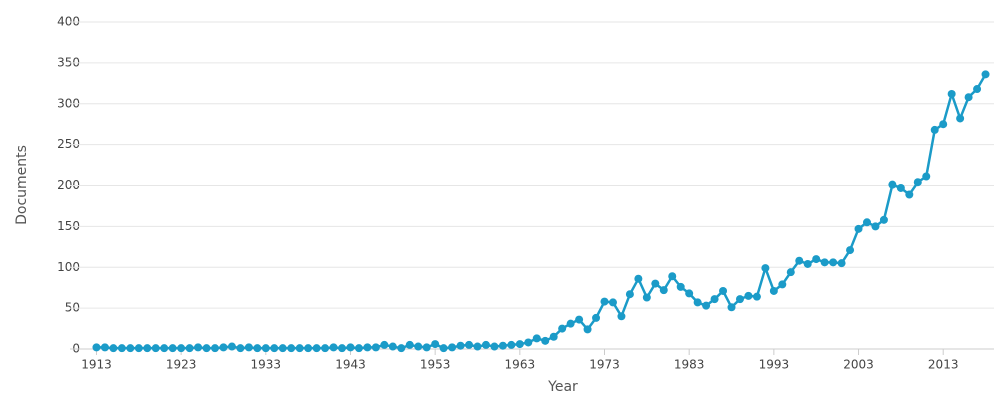  What do you see at coordinates (774, 365) in the screenshot?
I see `x-tick-label: 1993` at bounding box center [774, 365].